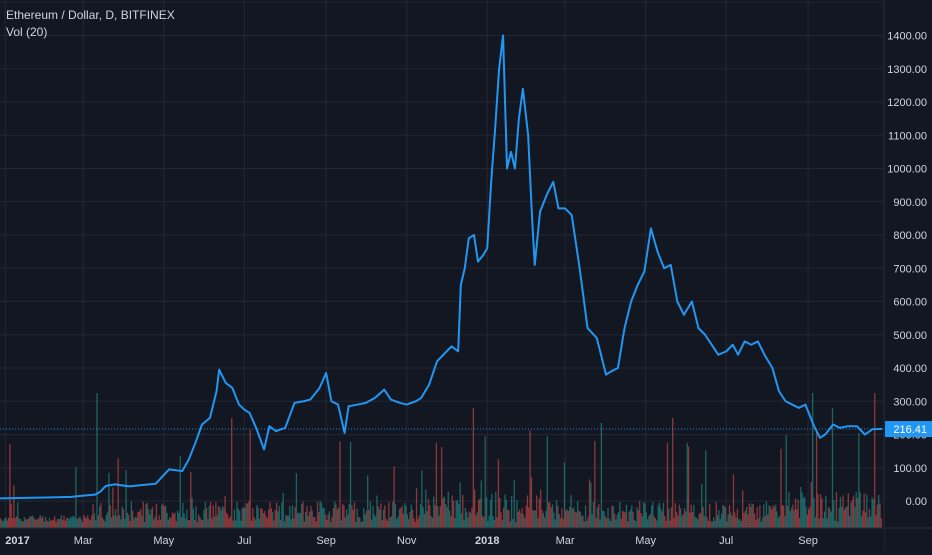 The height and width of the screenshot is (555, 932). I want to click on symbol-title: Ethereum / Dollar, D, BITFINEX, so click(90, 15).